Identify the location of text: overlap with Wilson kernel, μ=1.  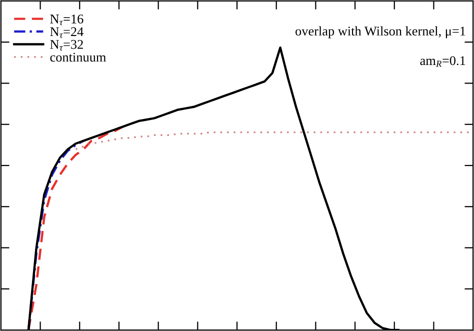
(381, 32).